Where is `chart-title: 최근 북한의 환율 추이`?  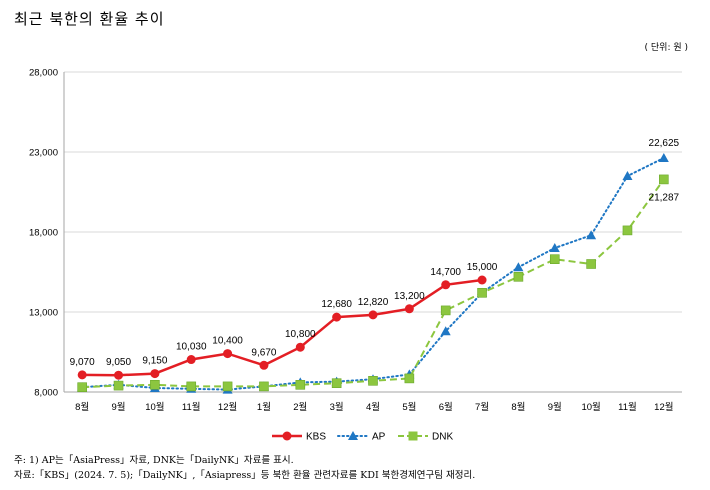
chart-title: 최근 북한의 환율 추이 is located at coordinates (89, 19).